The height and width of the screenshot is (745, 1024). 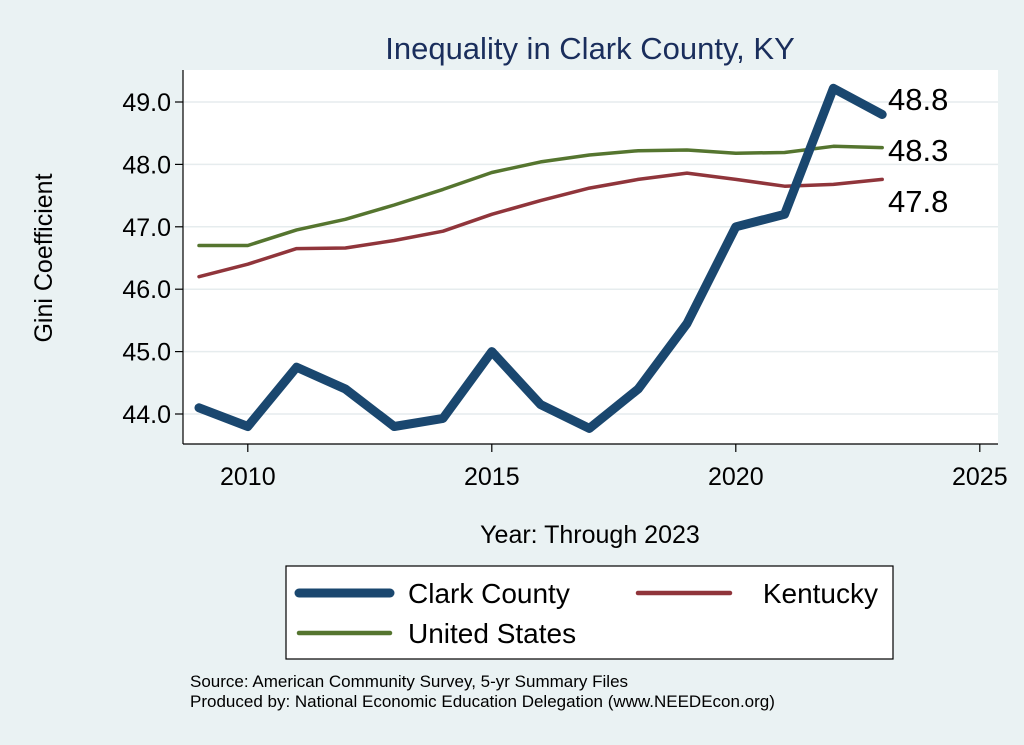 I want to click on y-tick-label: 44.0, so click(x=146, y=415).